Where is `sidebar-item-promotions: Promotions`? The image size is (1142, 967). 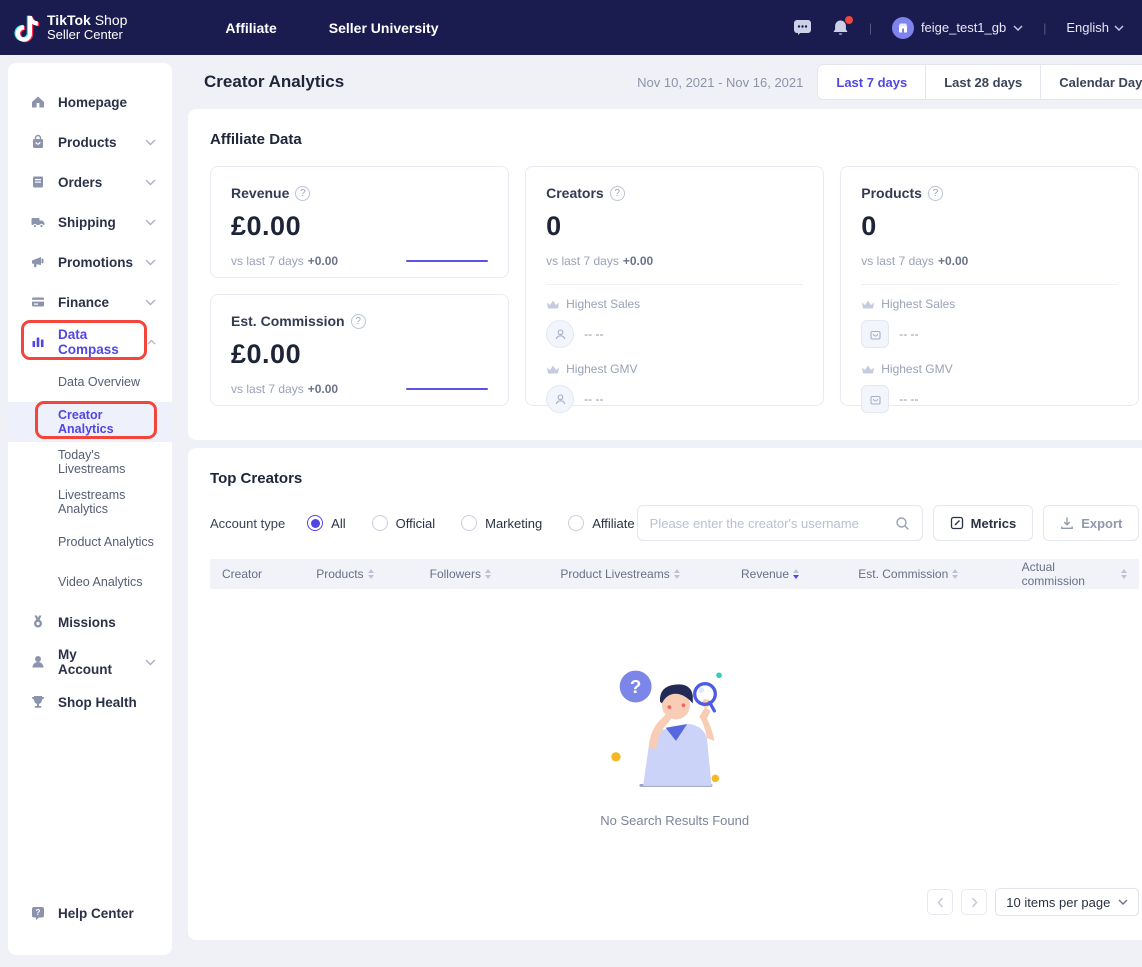
sidebar-item-promotions: Promotions is located at coordinates (90, 262).